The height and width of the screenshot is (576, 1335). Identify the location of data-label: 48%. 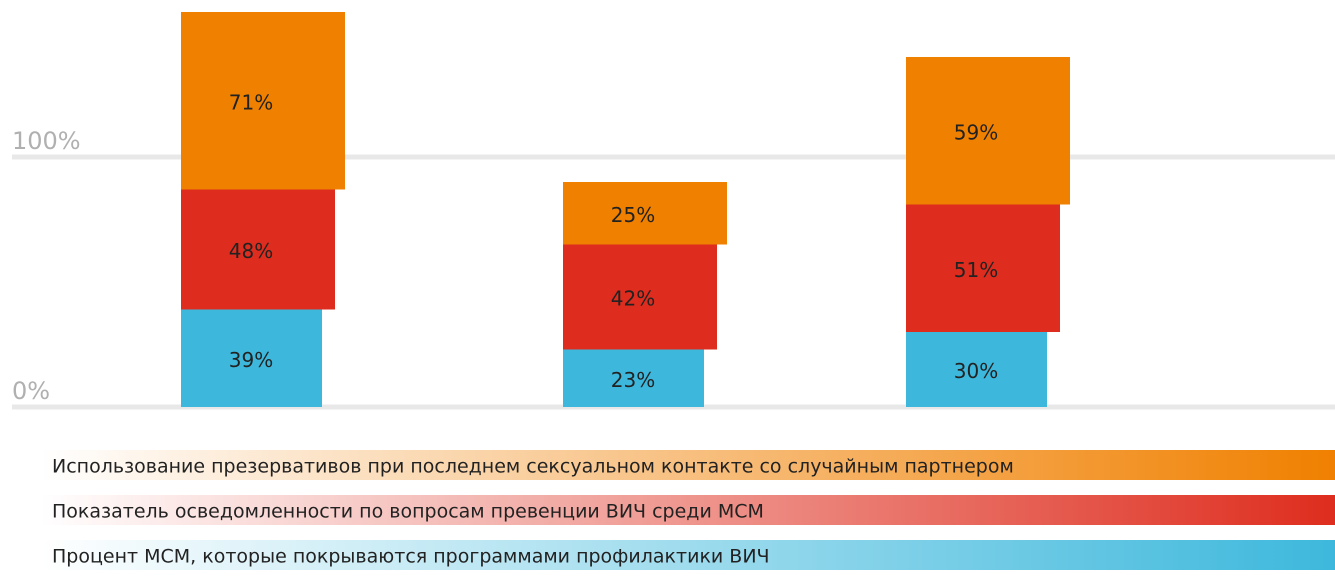
(251, 251).